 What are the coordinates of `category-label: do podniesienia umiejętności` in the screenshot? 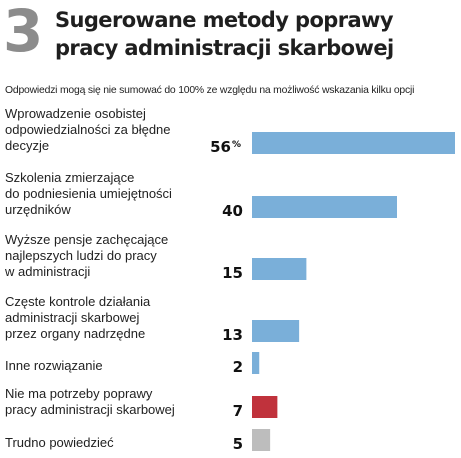 It's located at (88, 193).